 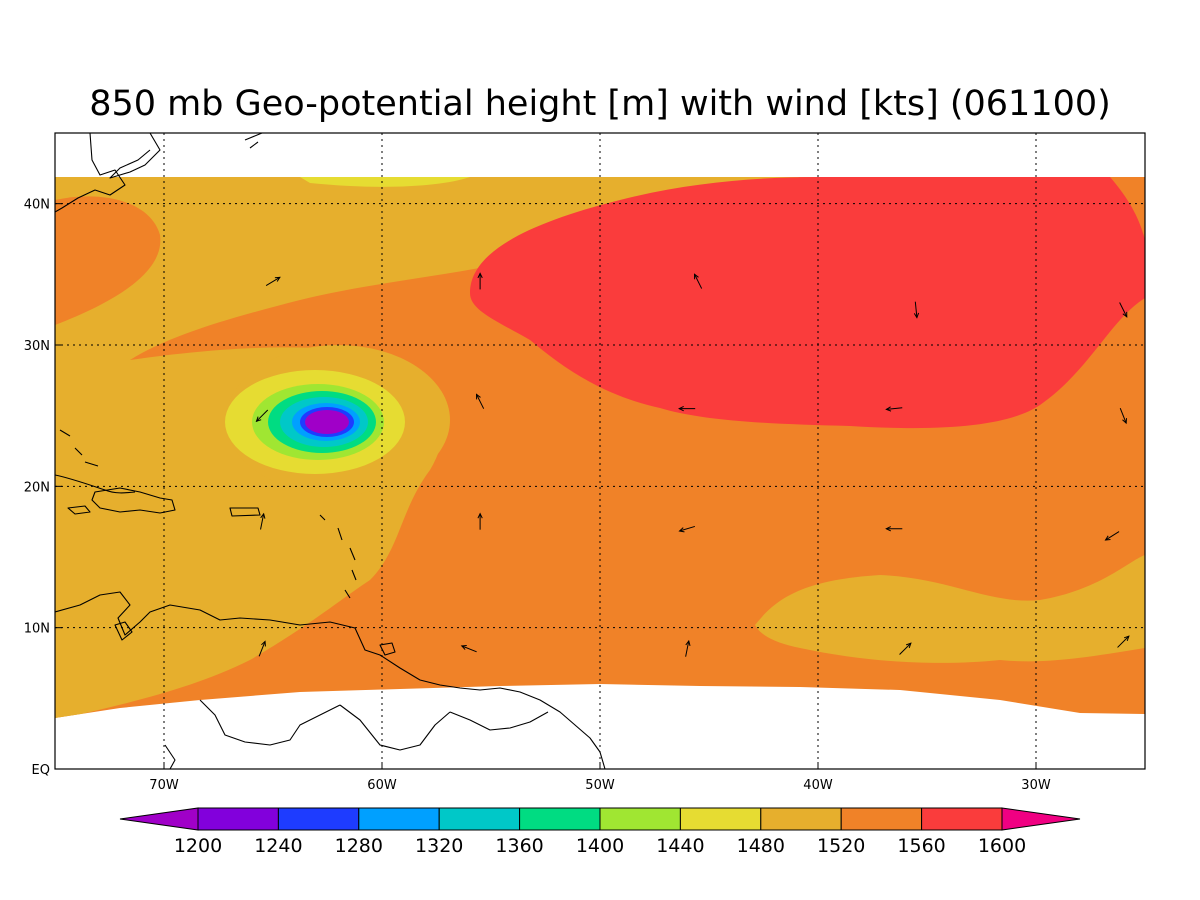 What do you see at coordinates (133, 500) in the screenshot?
I see `coast-hispaniola` at bounding box center [133, 500].